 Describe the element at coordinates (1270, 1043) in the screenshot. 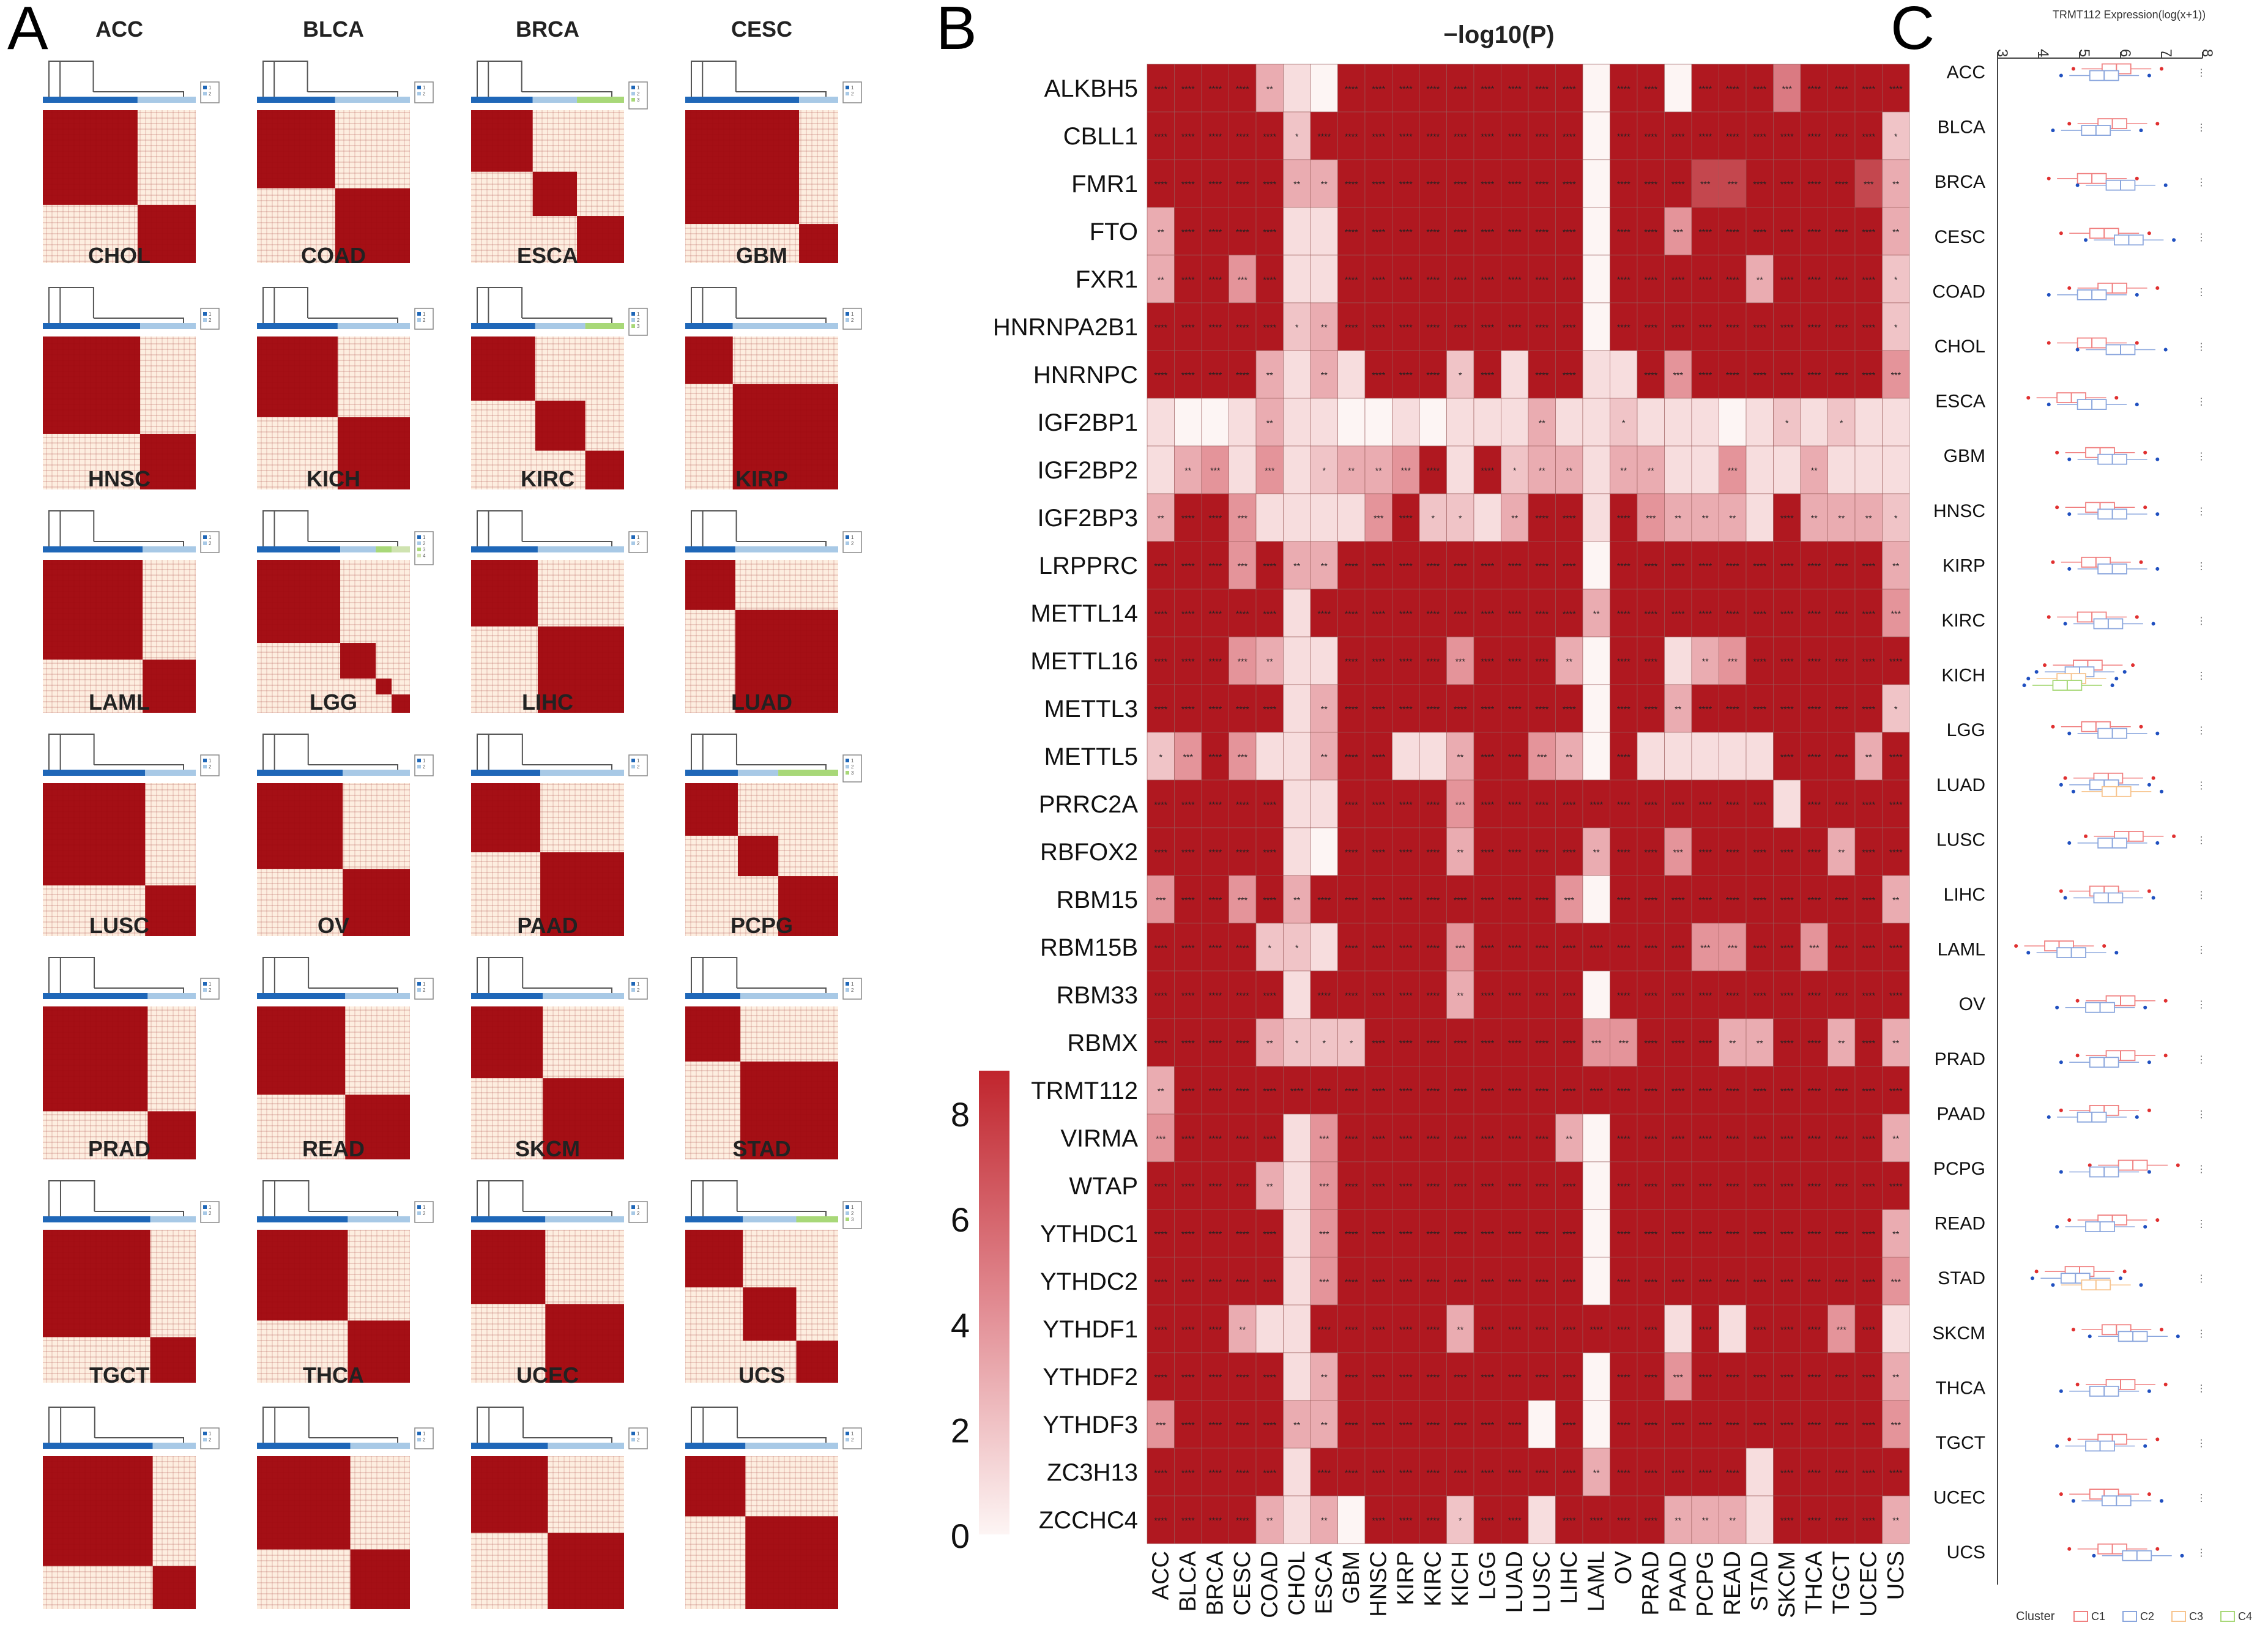

I see `significance-mark: **` at that location.